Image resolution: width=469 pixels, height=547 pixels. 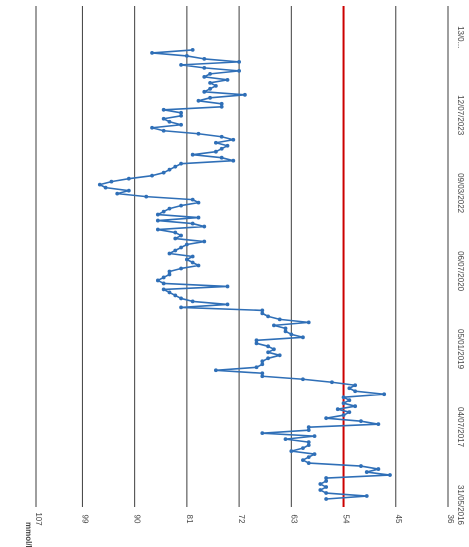 What do you see at coordinates (38, 519) in the screenshot?
I see `y-tick-label: 107` at bounding box center [38, 519].